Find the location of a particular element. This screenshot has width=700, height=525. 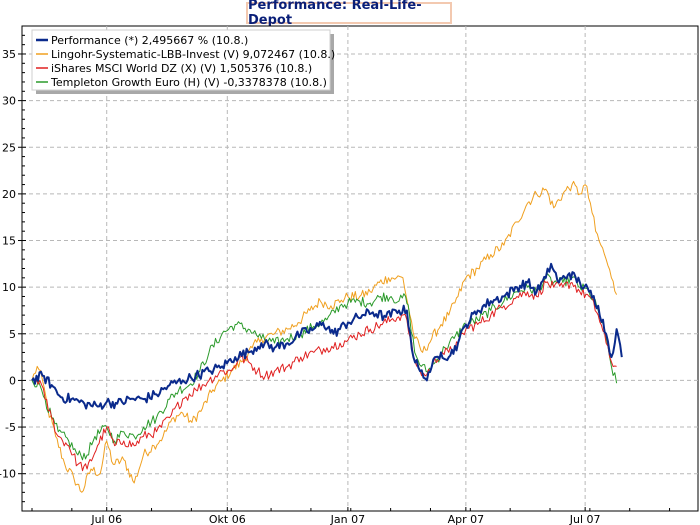

x-tick-label: Jul 07 is located at coordinates (585, 519).